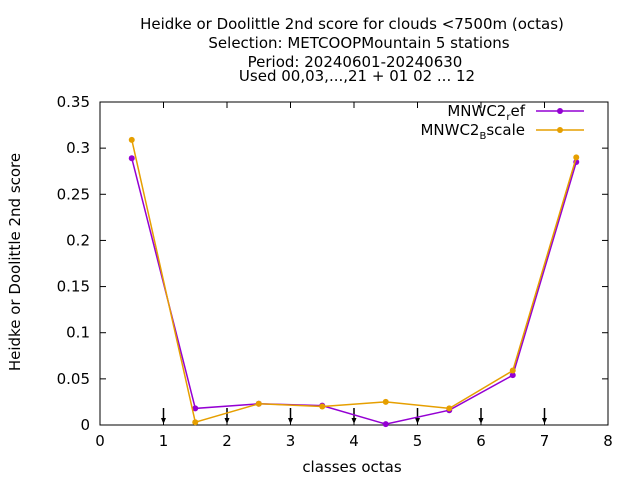 This screenshot has width=640, height=480. What do you see at coordinates (545, 441) in the screenshot?
I see `x-tick-label: 7` at bounding box center [545, 441].